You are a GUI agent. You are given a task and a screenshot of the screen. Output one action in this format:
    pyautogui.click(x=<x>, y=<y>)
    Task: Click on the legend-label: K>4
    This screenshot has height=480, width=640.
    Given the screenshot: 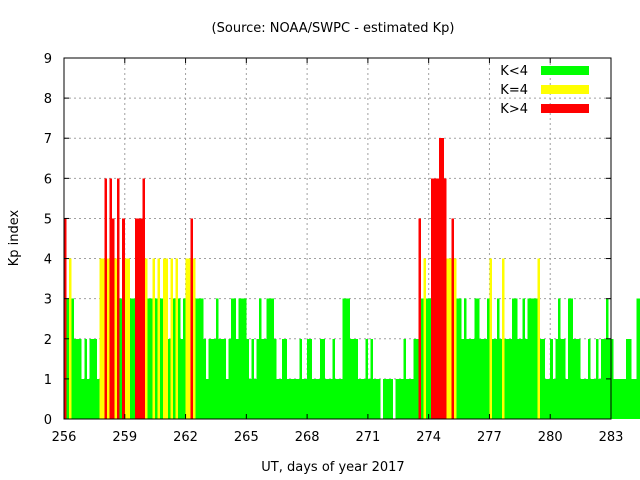 What is the action you would take?
    pyautogui.click(x=514, y=109)
    